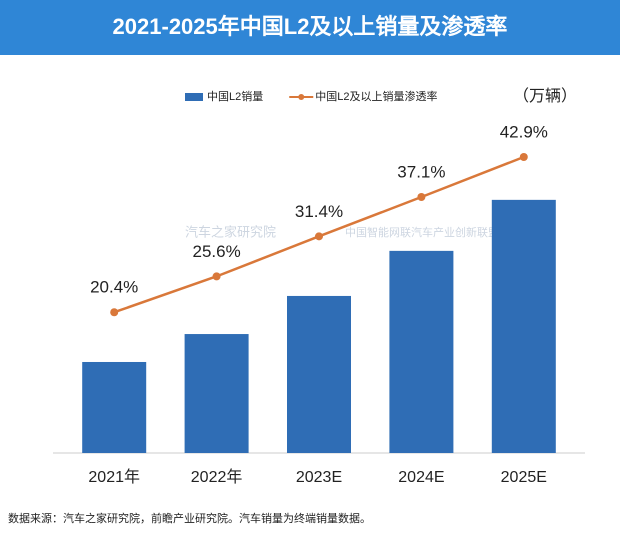 This screenshot has width=620, height=541. I want to click on legend-label: 中国L2及以上销量渗透率, so click(376, 96).